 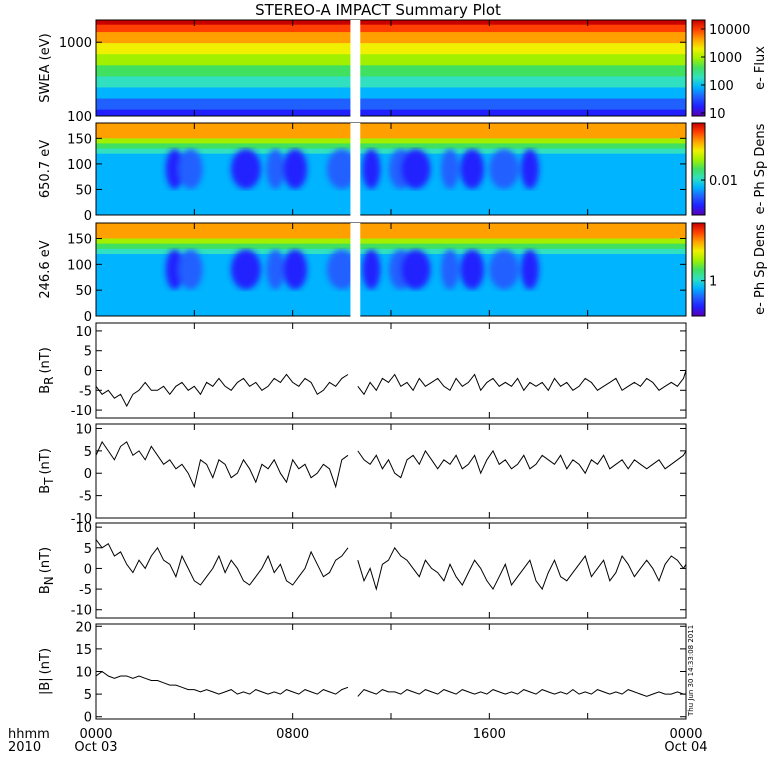 What do you see at coordinates (45, 269) in the screenshot?
I see `y-axis-label: 246.6 eV` at bounding box center [45, 269].